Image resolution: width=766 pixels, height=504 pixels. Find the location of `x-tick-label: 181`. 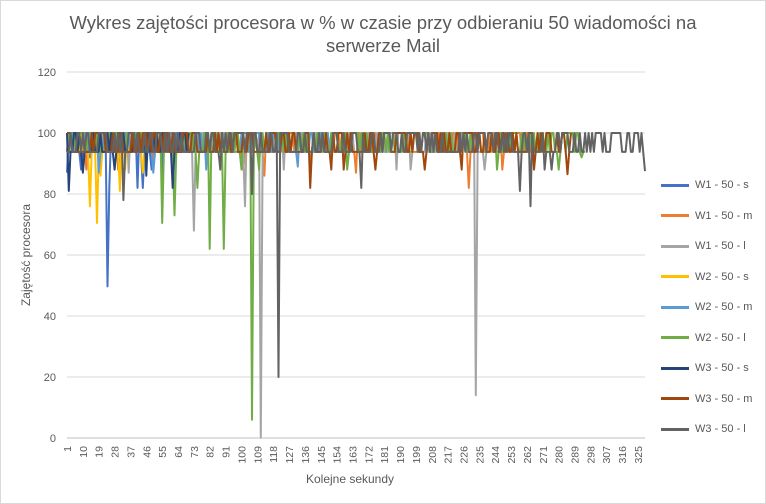

x-tick-label: 181 is located at coordinates (385, 455).